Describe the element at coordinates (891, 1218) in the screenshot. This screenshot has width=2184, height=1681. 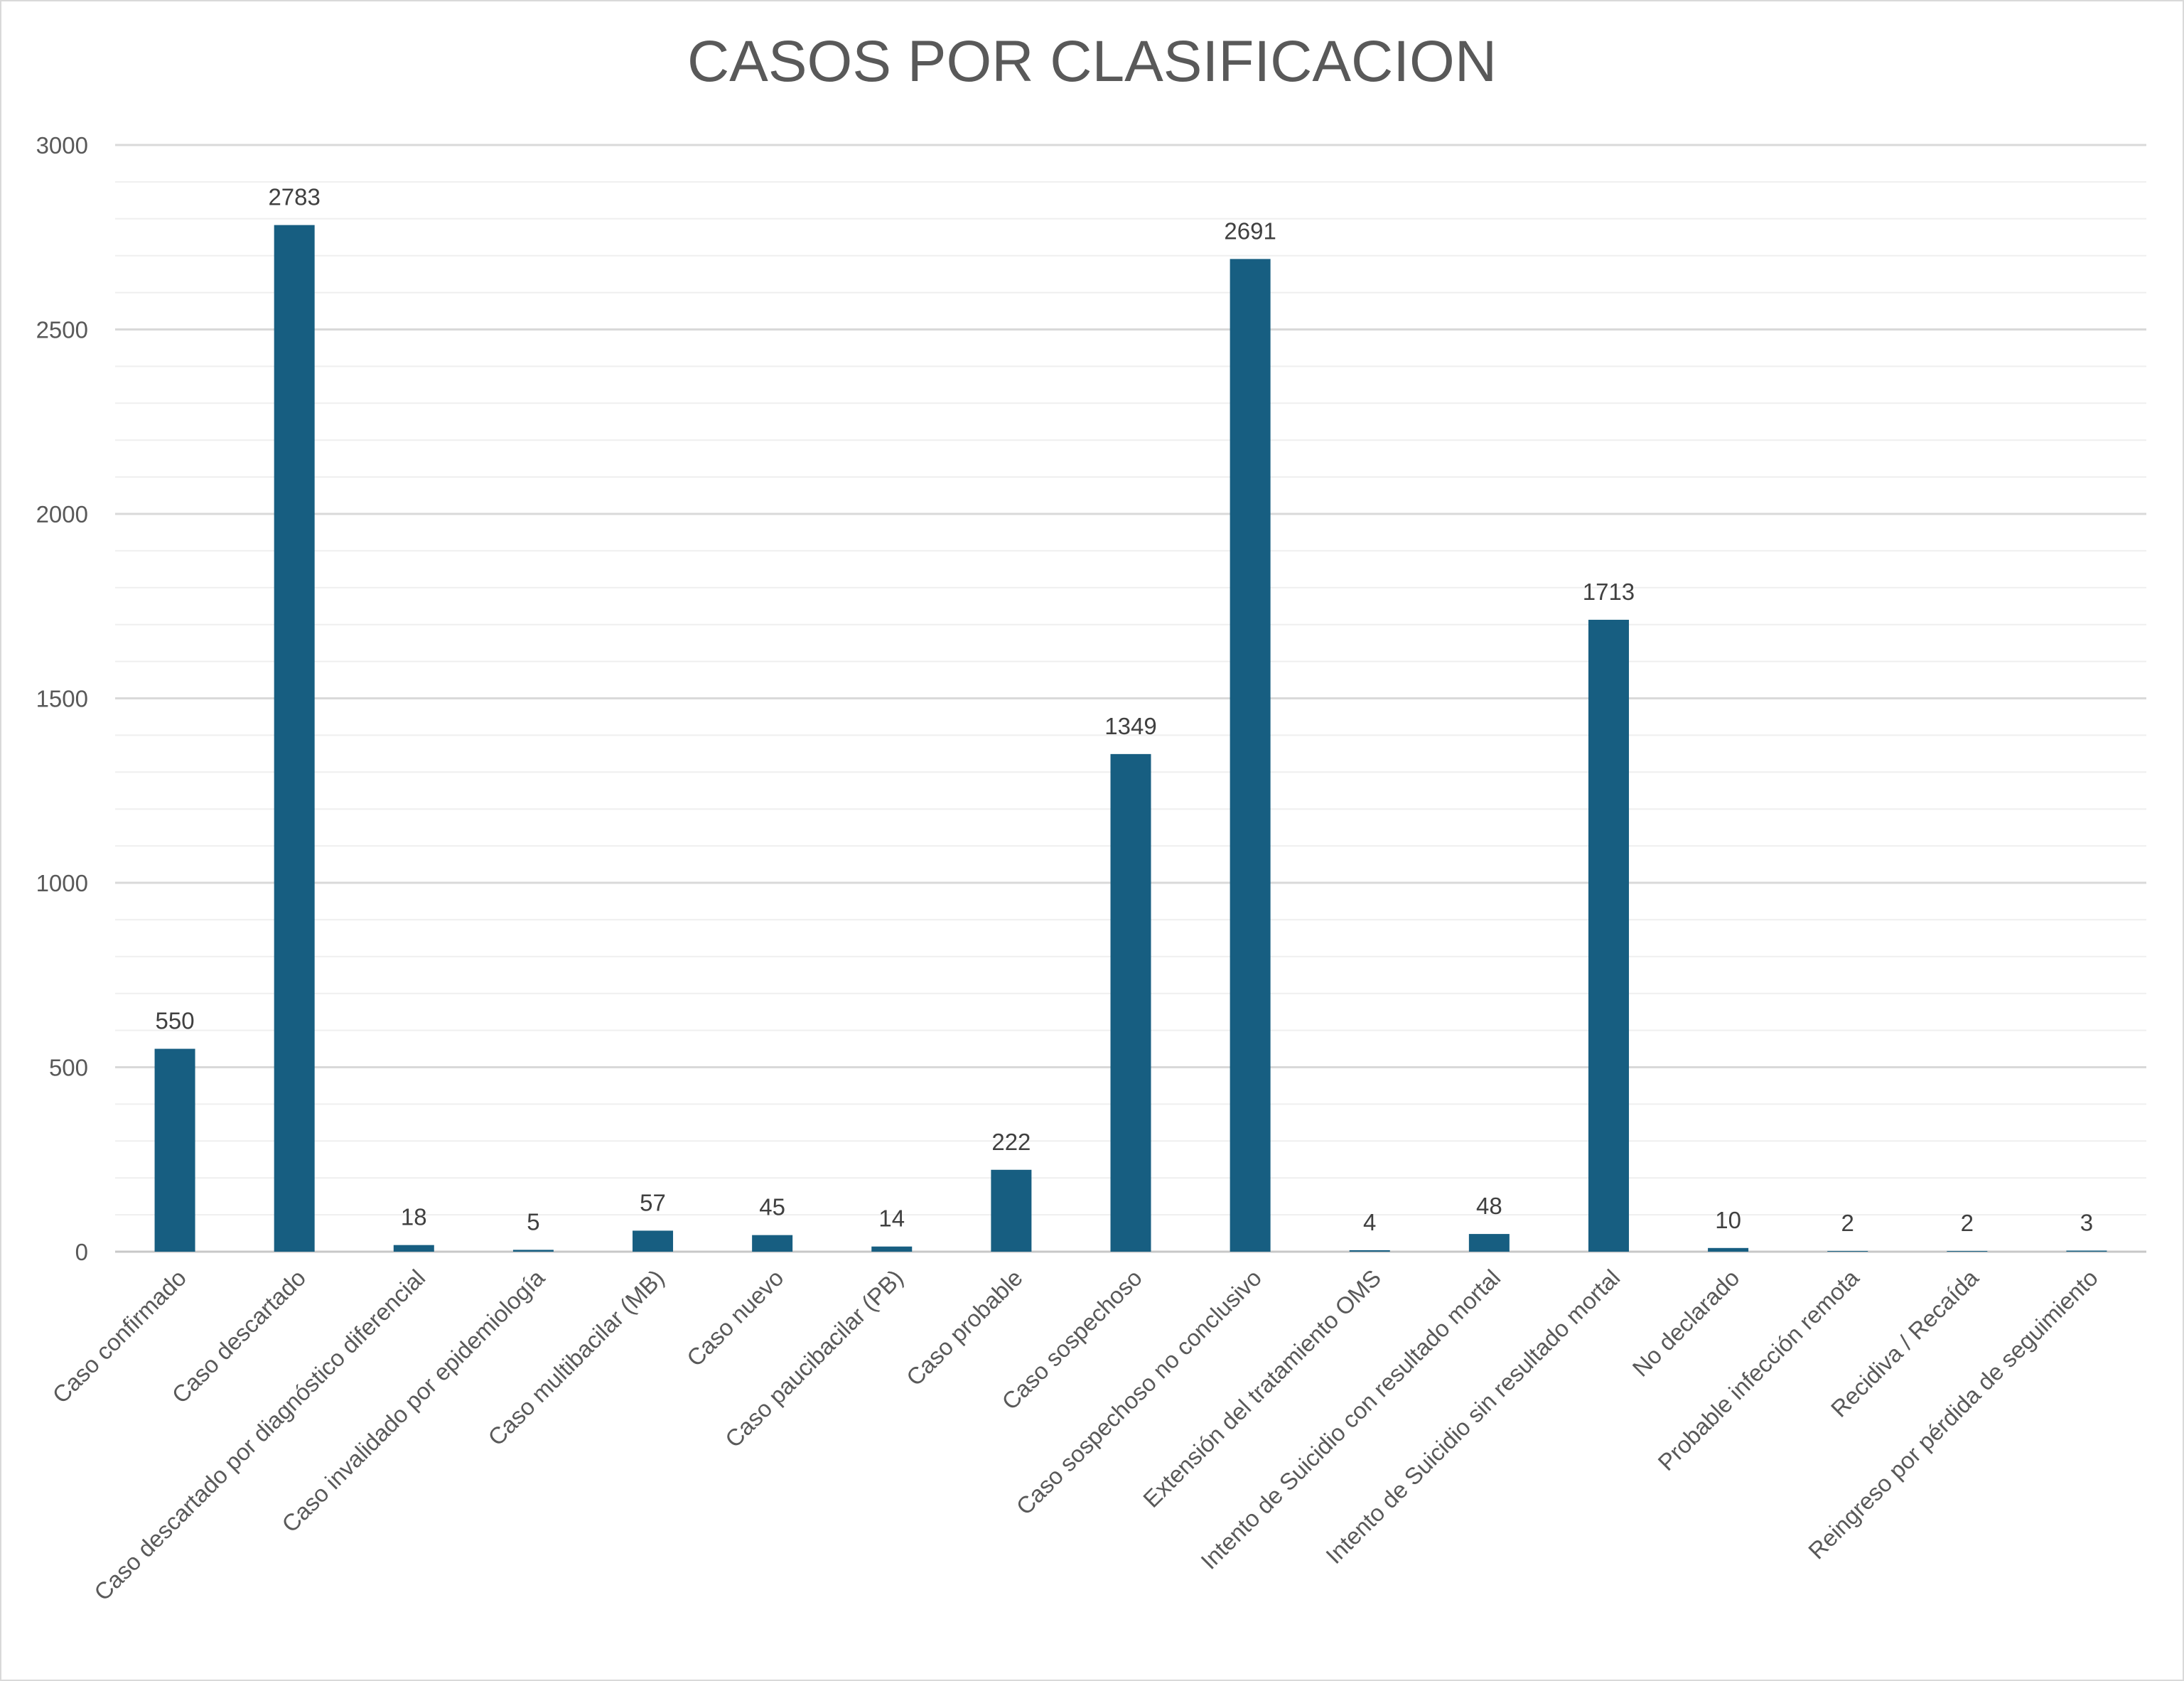
I see `data-label: 14` at that location.